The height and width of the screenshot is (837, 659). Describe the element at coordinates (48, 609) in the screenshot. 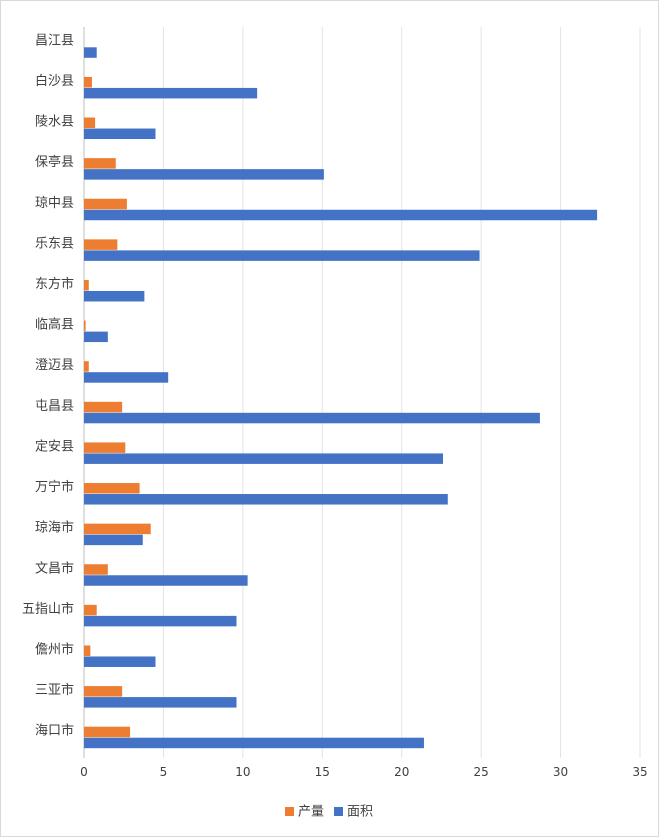

I see `category-label-14: 五指山市` at that location.